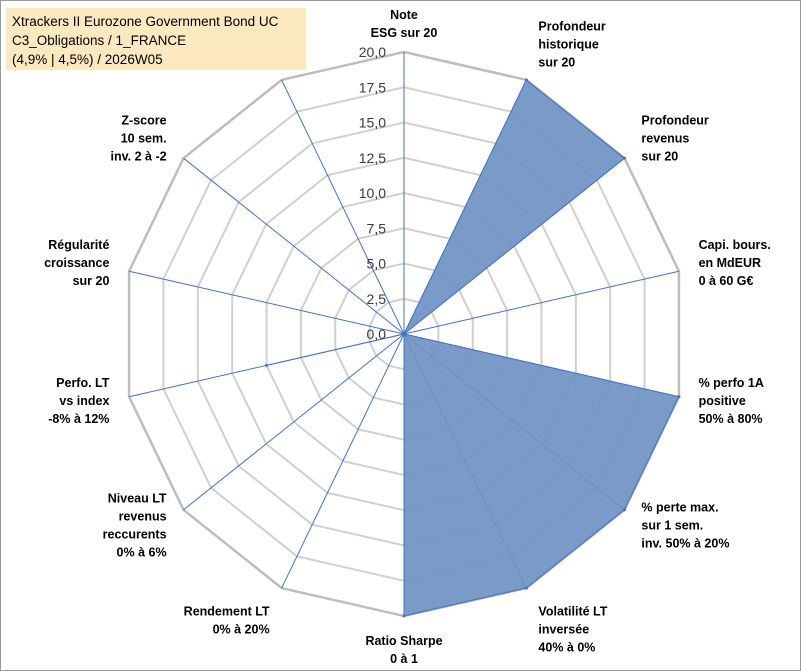 This screenshot has height=671, width=801. Describe the element at coordinates (372, 158) in the screenshot. I see `tick-label: 12,5` at that location.